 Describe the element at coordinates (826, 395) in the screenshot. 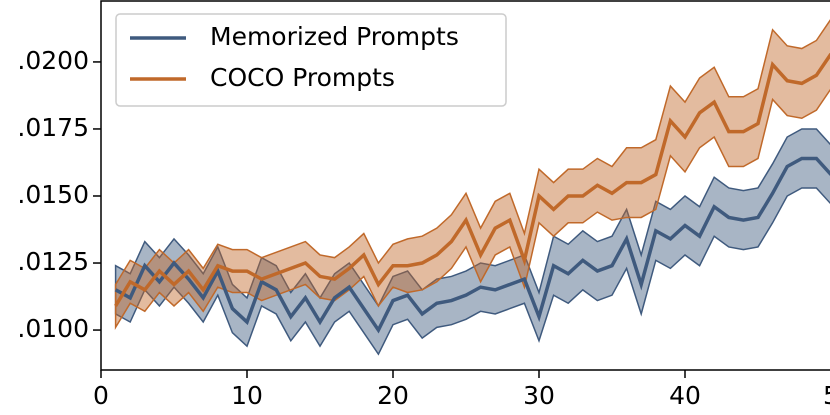

I see `x-tick-label: 5` at that location.